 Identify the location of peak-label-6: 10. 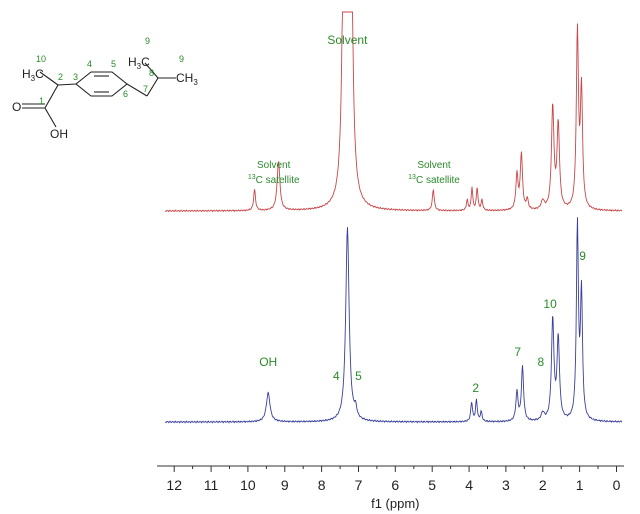
(550, 304).